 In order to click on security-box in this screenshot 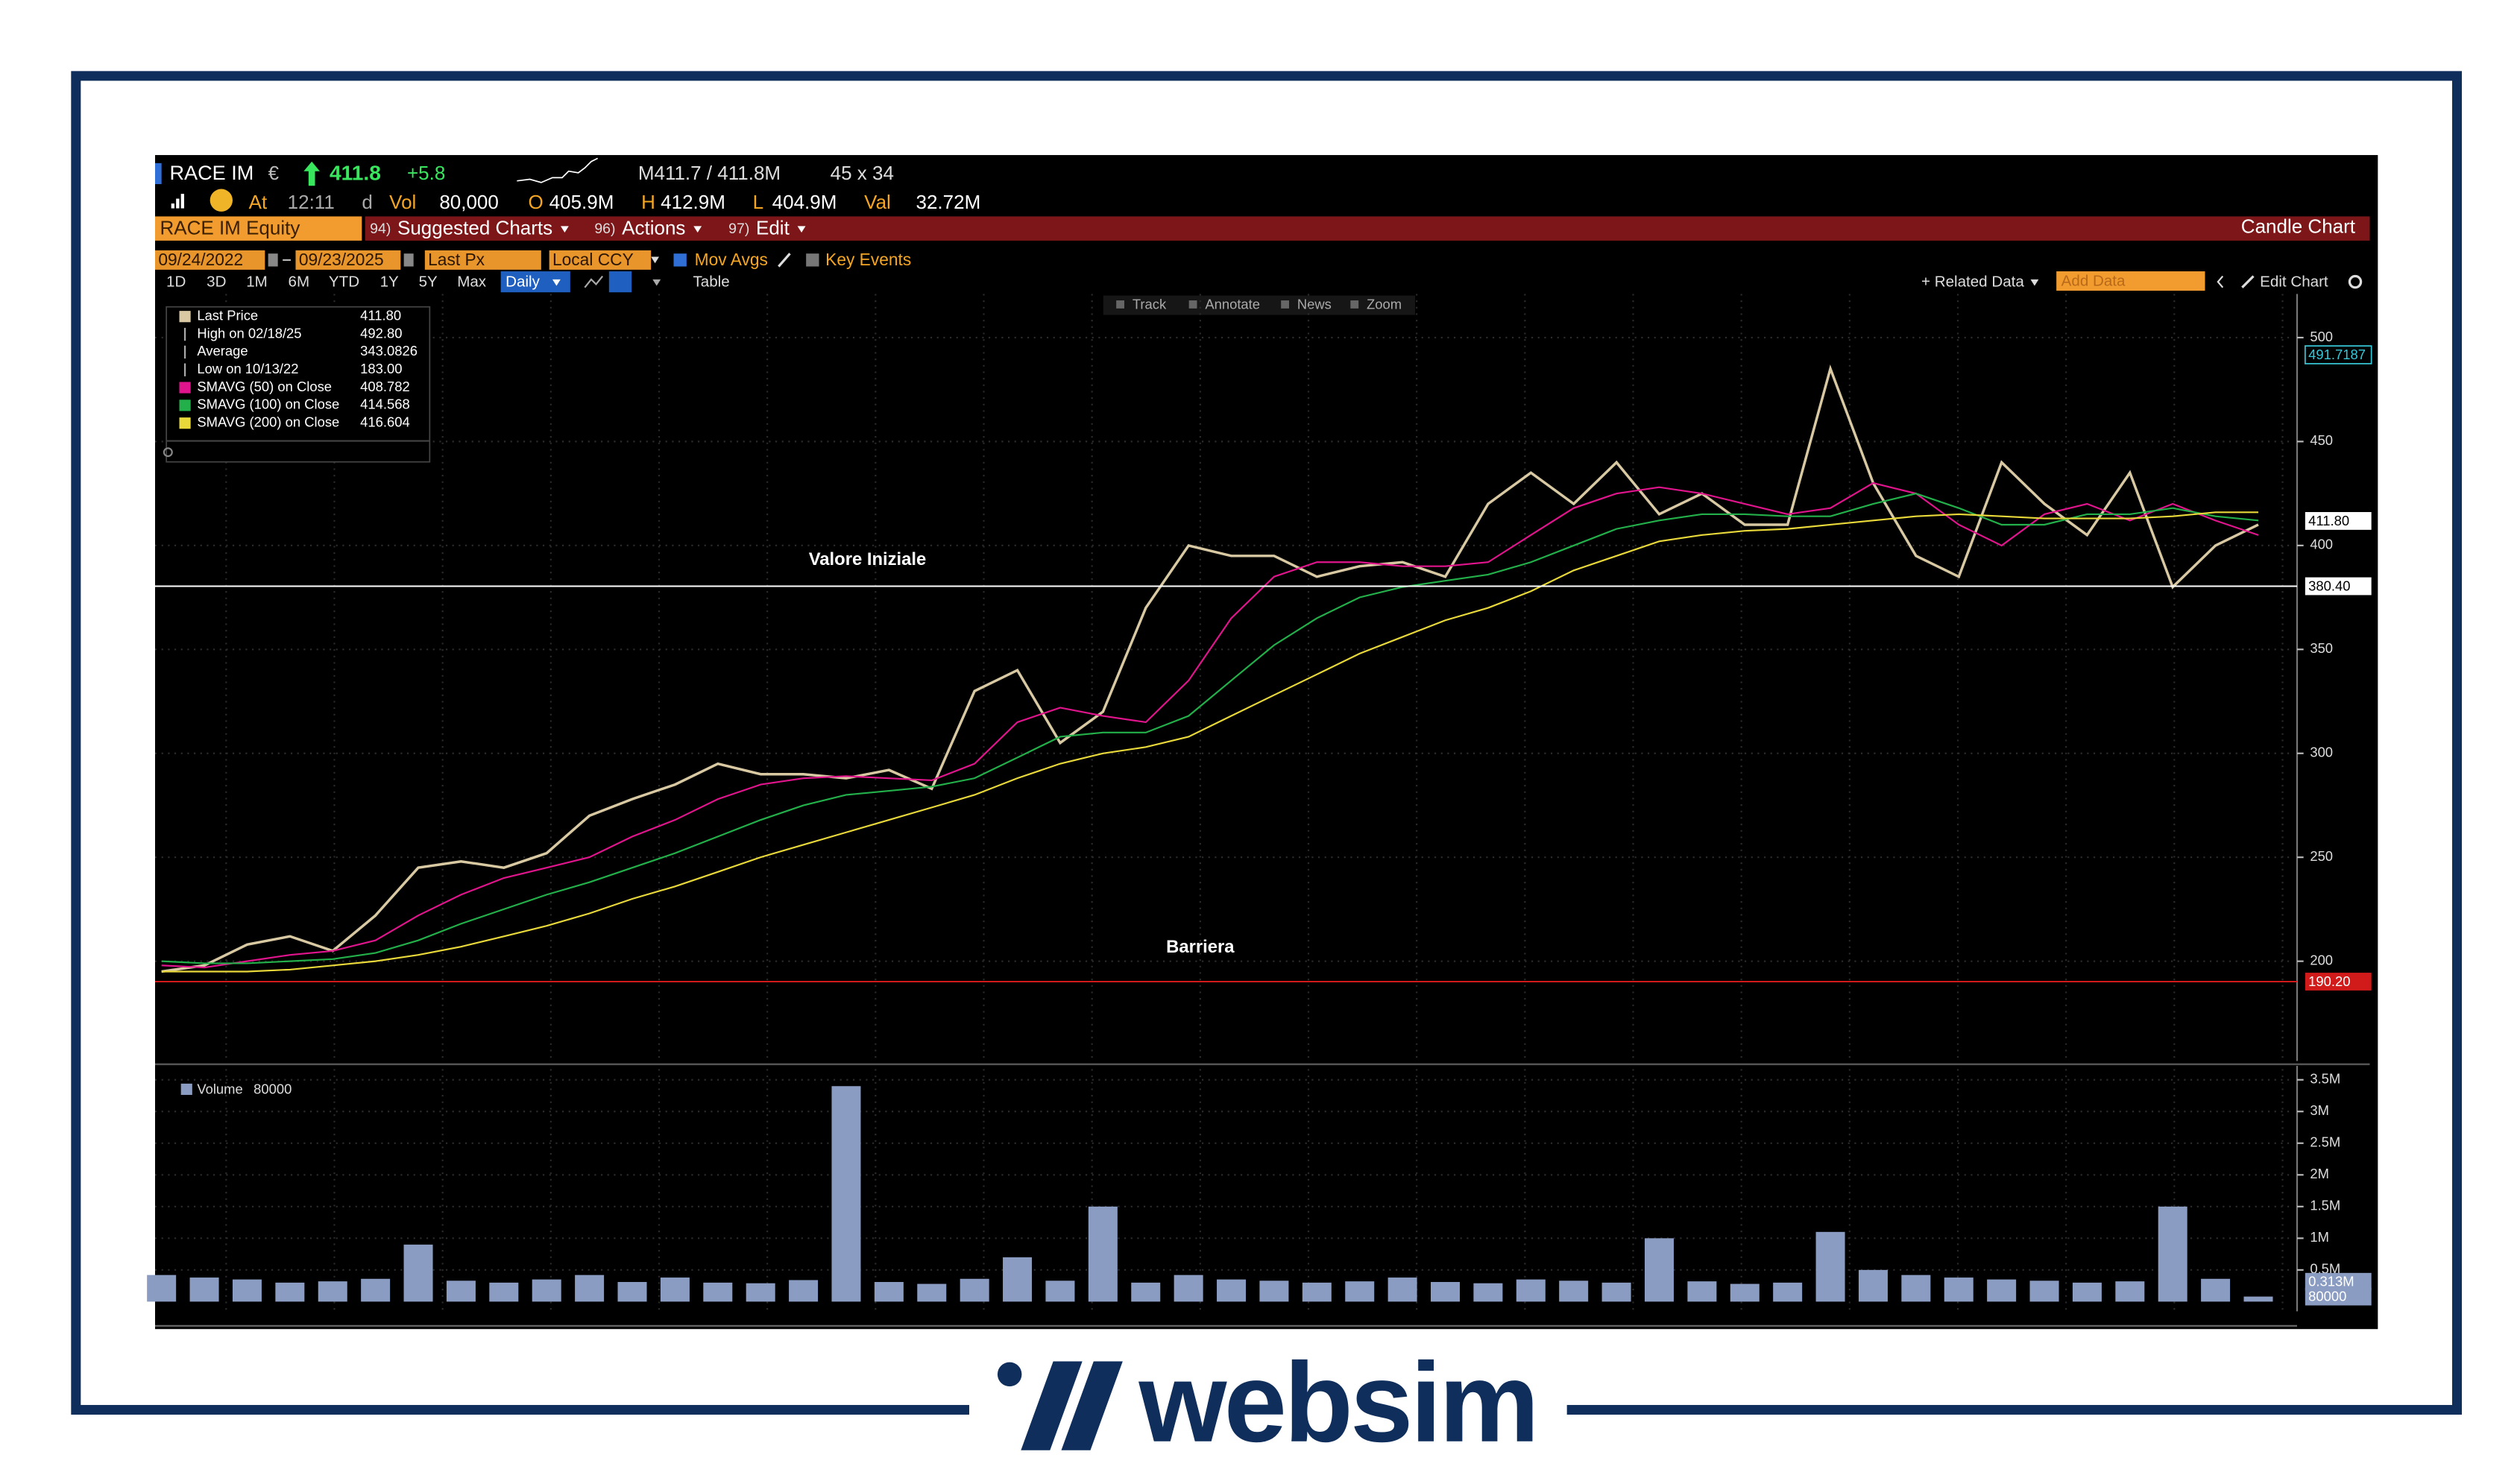, I will do `click(258, 228)`.